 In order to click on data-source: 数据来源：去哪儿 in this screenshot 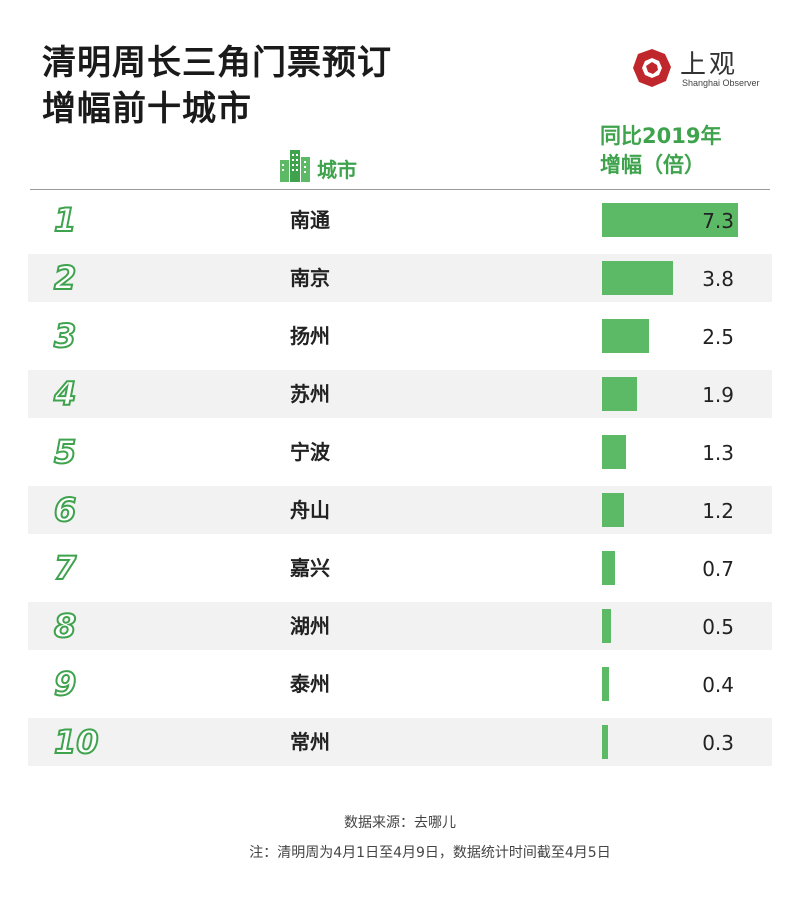, I will do `click(400, 823)`.